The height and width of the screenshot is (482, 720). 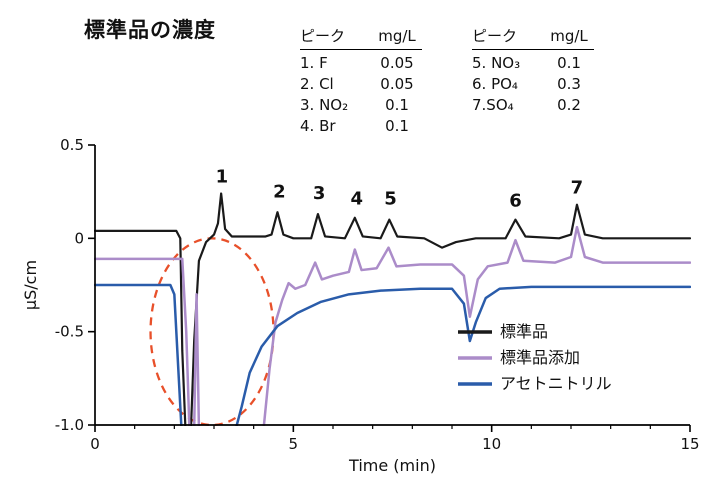 What do you see at coordinates (222, 176) in the screenshot?
I see `peak-label-1: 1` at bounding box center [222, 176].